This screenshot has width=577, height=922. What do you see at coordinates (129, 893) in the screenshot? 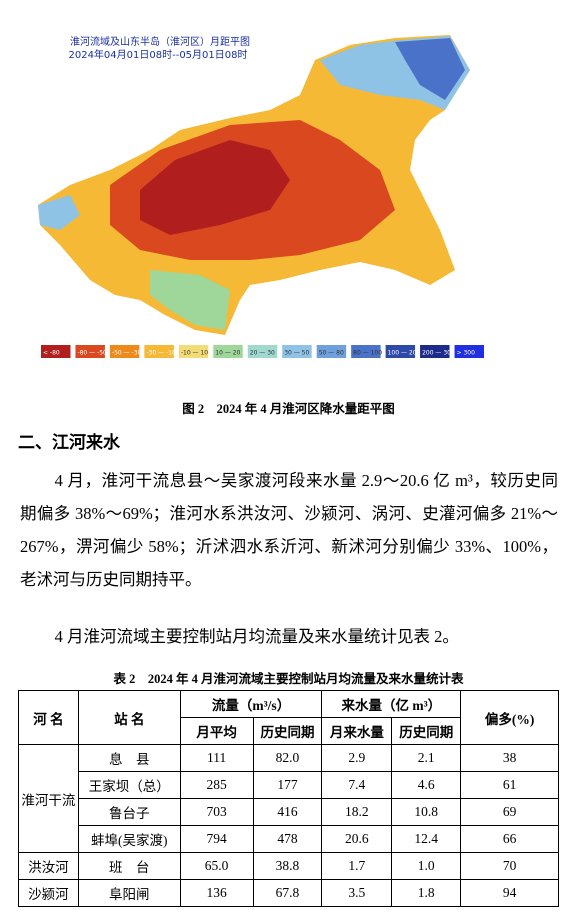
I see `station-cell: 阜阳闸` at bounding box center [129, 893].